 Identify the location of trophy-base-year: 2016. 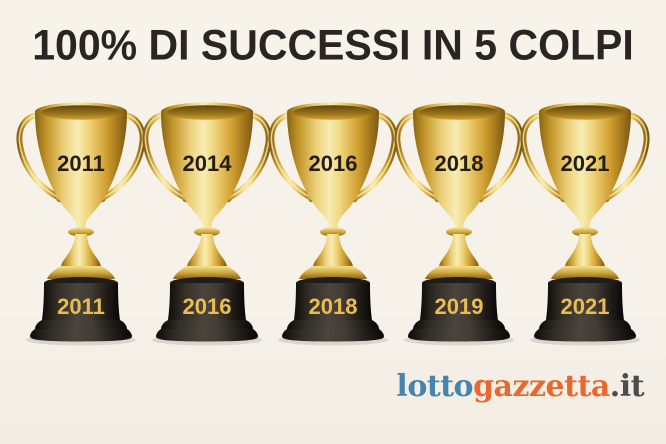
(207, 306).